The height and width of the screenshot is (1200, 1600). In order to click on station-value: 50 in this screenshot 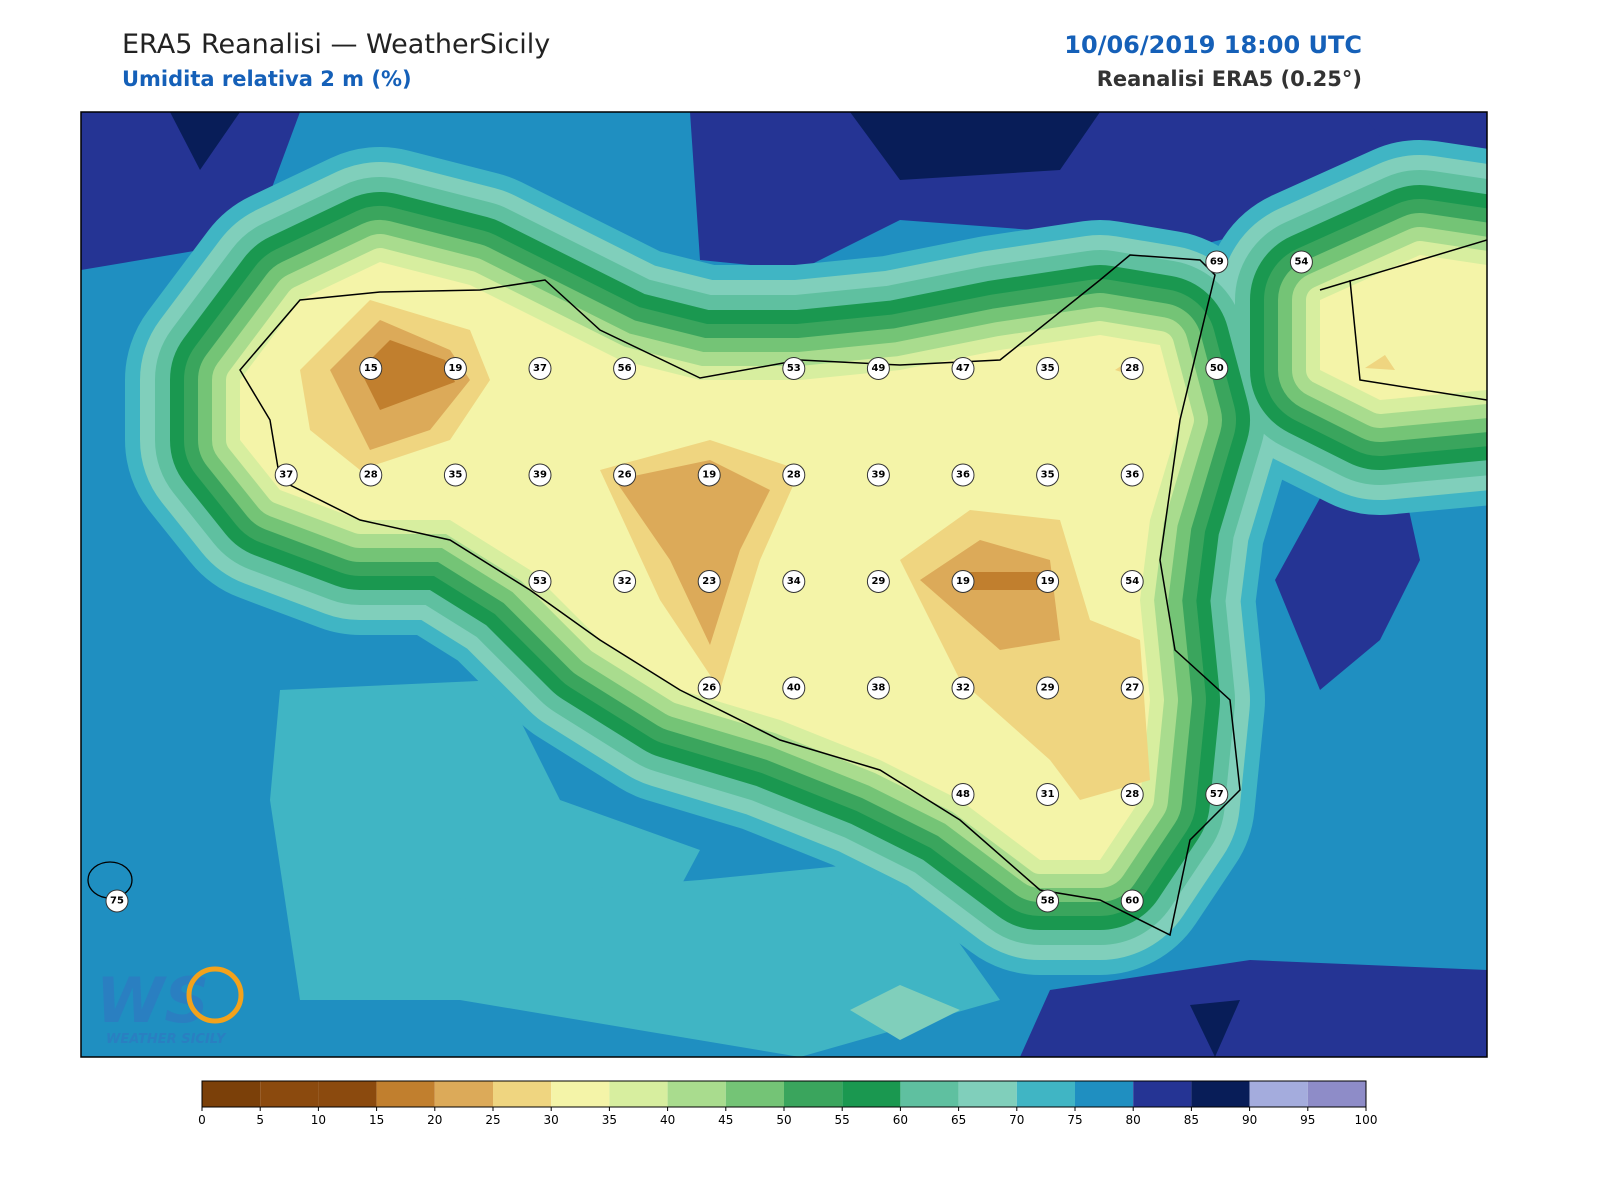, I will do `click(1217, 368)`.